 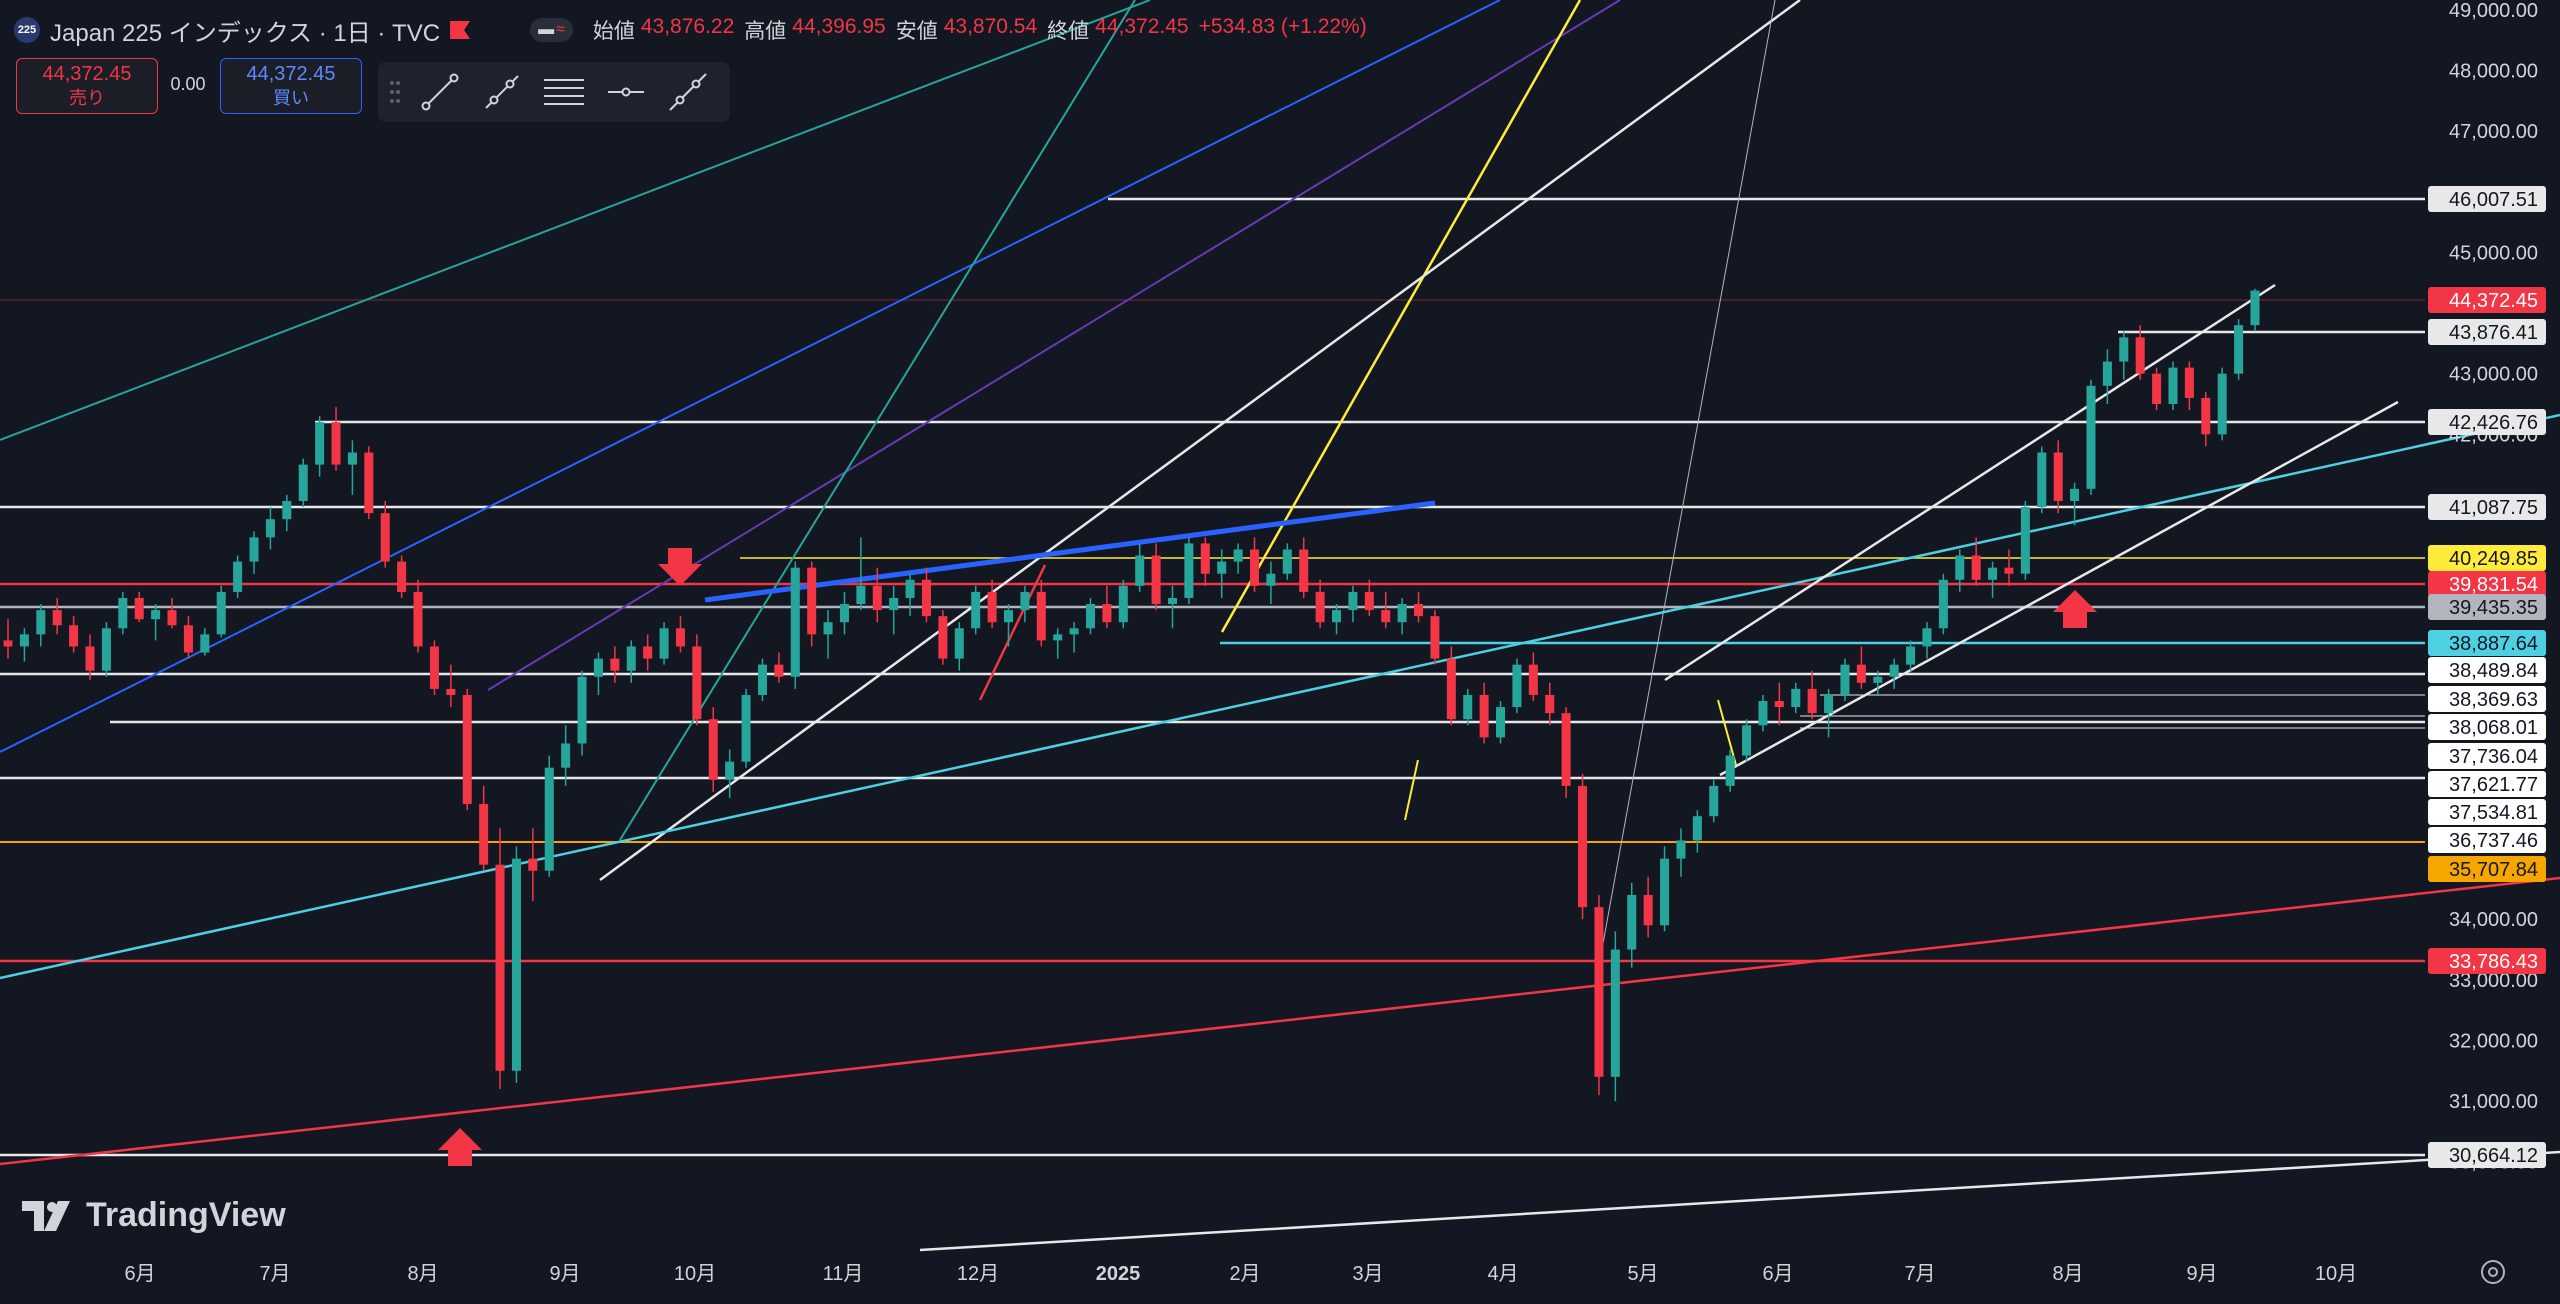 I want to click on x-tick-label: 8月, so click(x=2067, y=1274).